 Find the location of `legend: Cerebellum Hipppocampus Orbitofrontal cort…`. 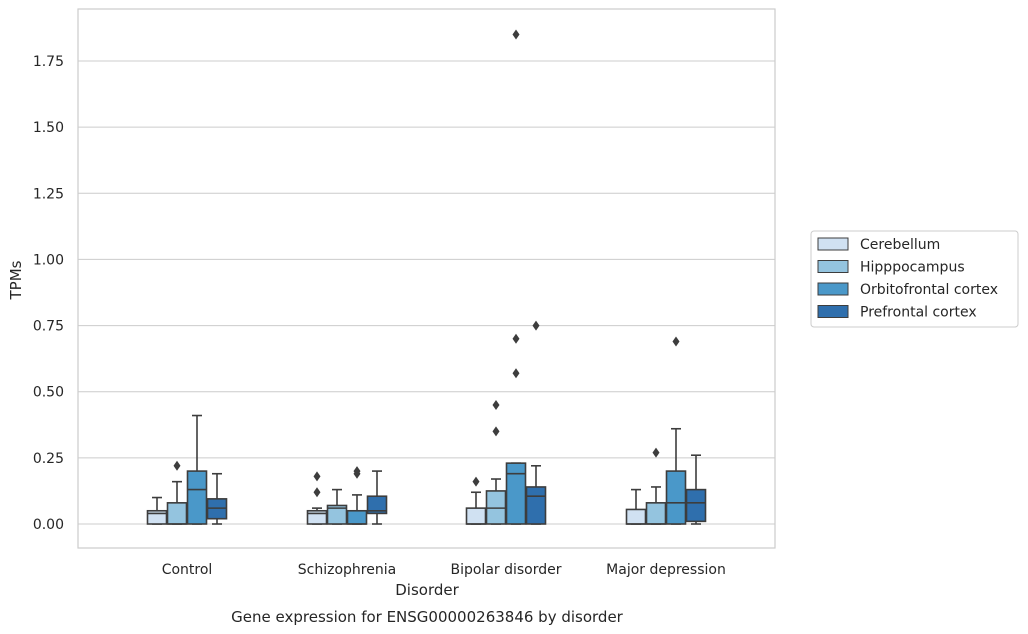

legend: Cerebellum Hipppocampus Orbitofrontal cort… is located at coordinates (914, 279).